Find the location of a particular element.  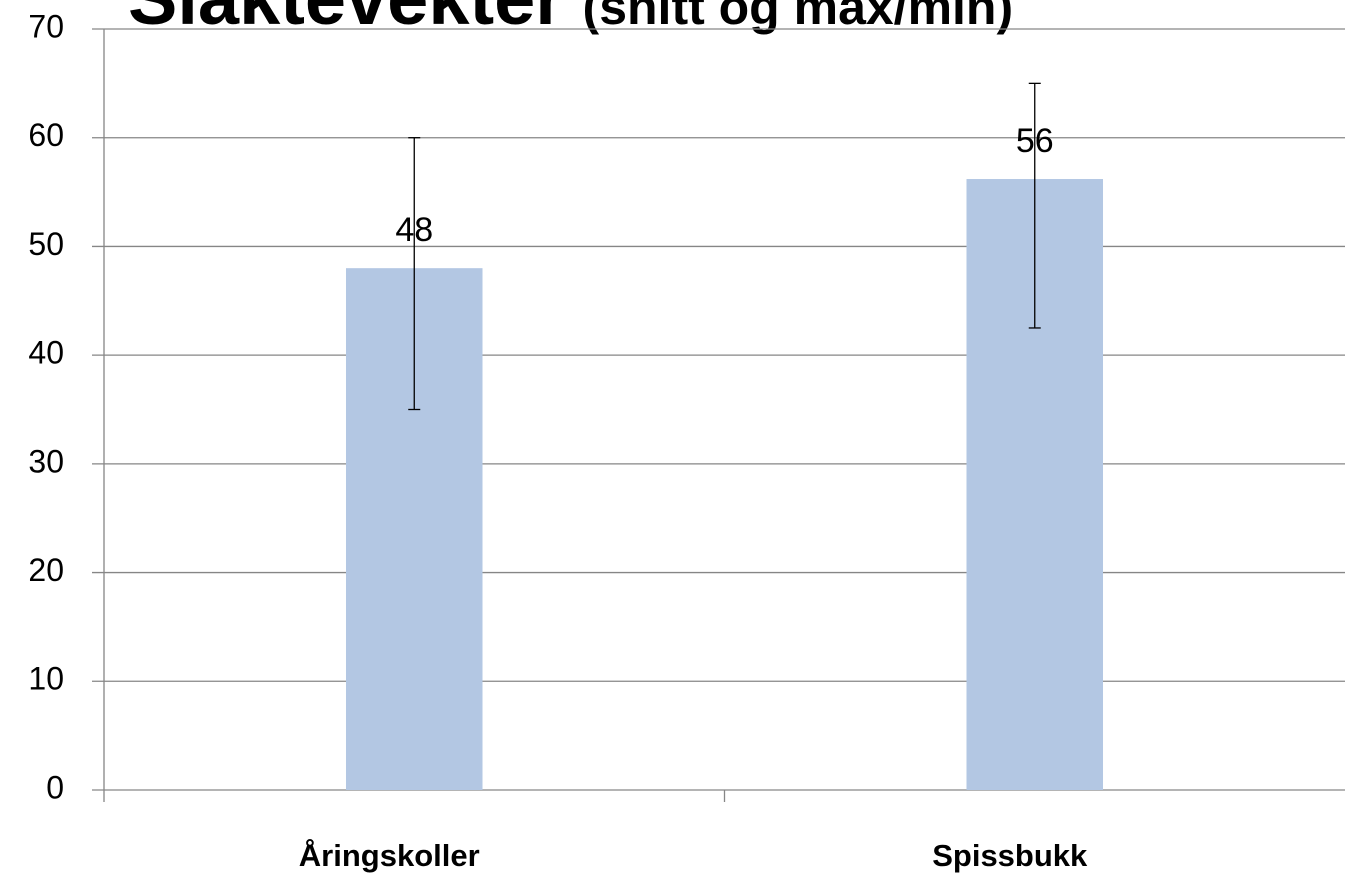

y-tick-label: 70 is located at coordinates (46, 26).